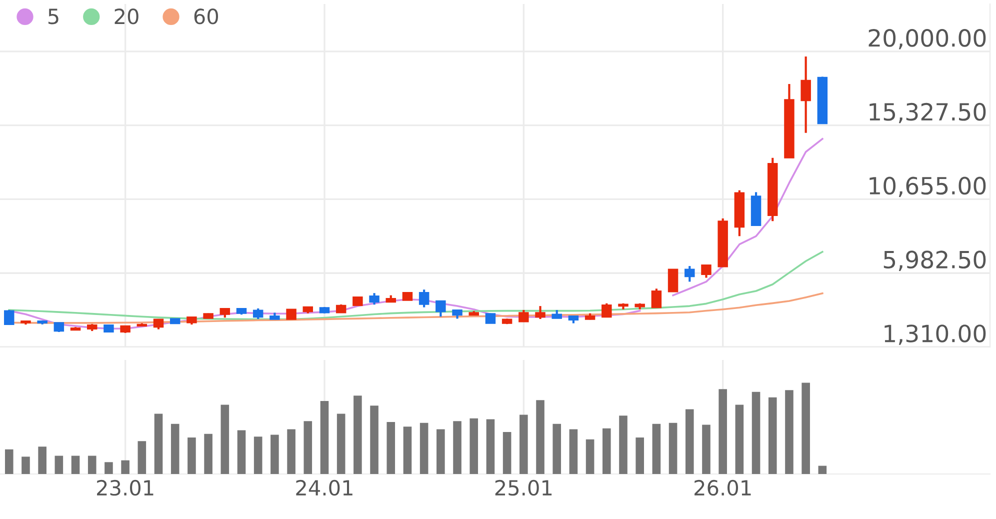 This screenshot has height=519, width=996. What do you see at coordinates (523, 488) in the screenshot?
I see `x-tick-label: 25.01` at bounding box center [523, 488].